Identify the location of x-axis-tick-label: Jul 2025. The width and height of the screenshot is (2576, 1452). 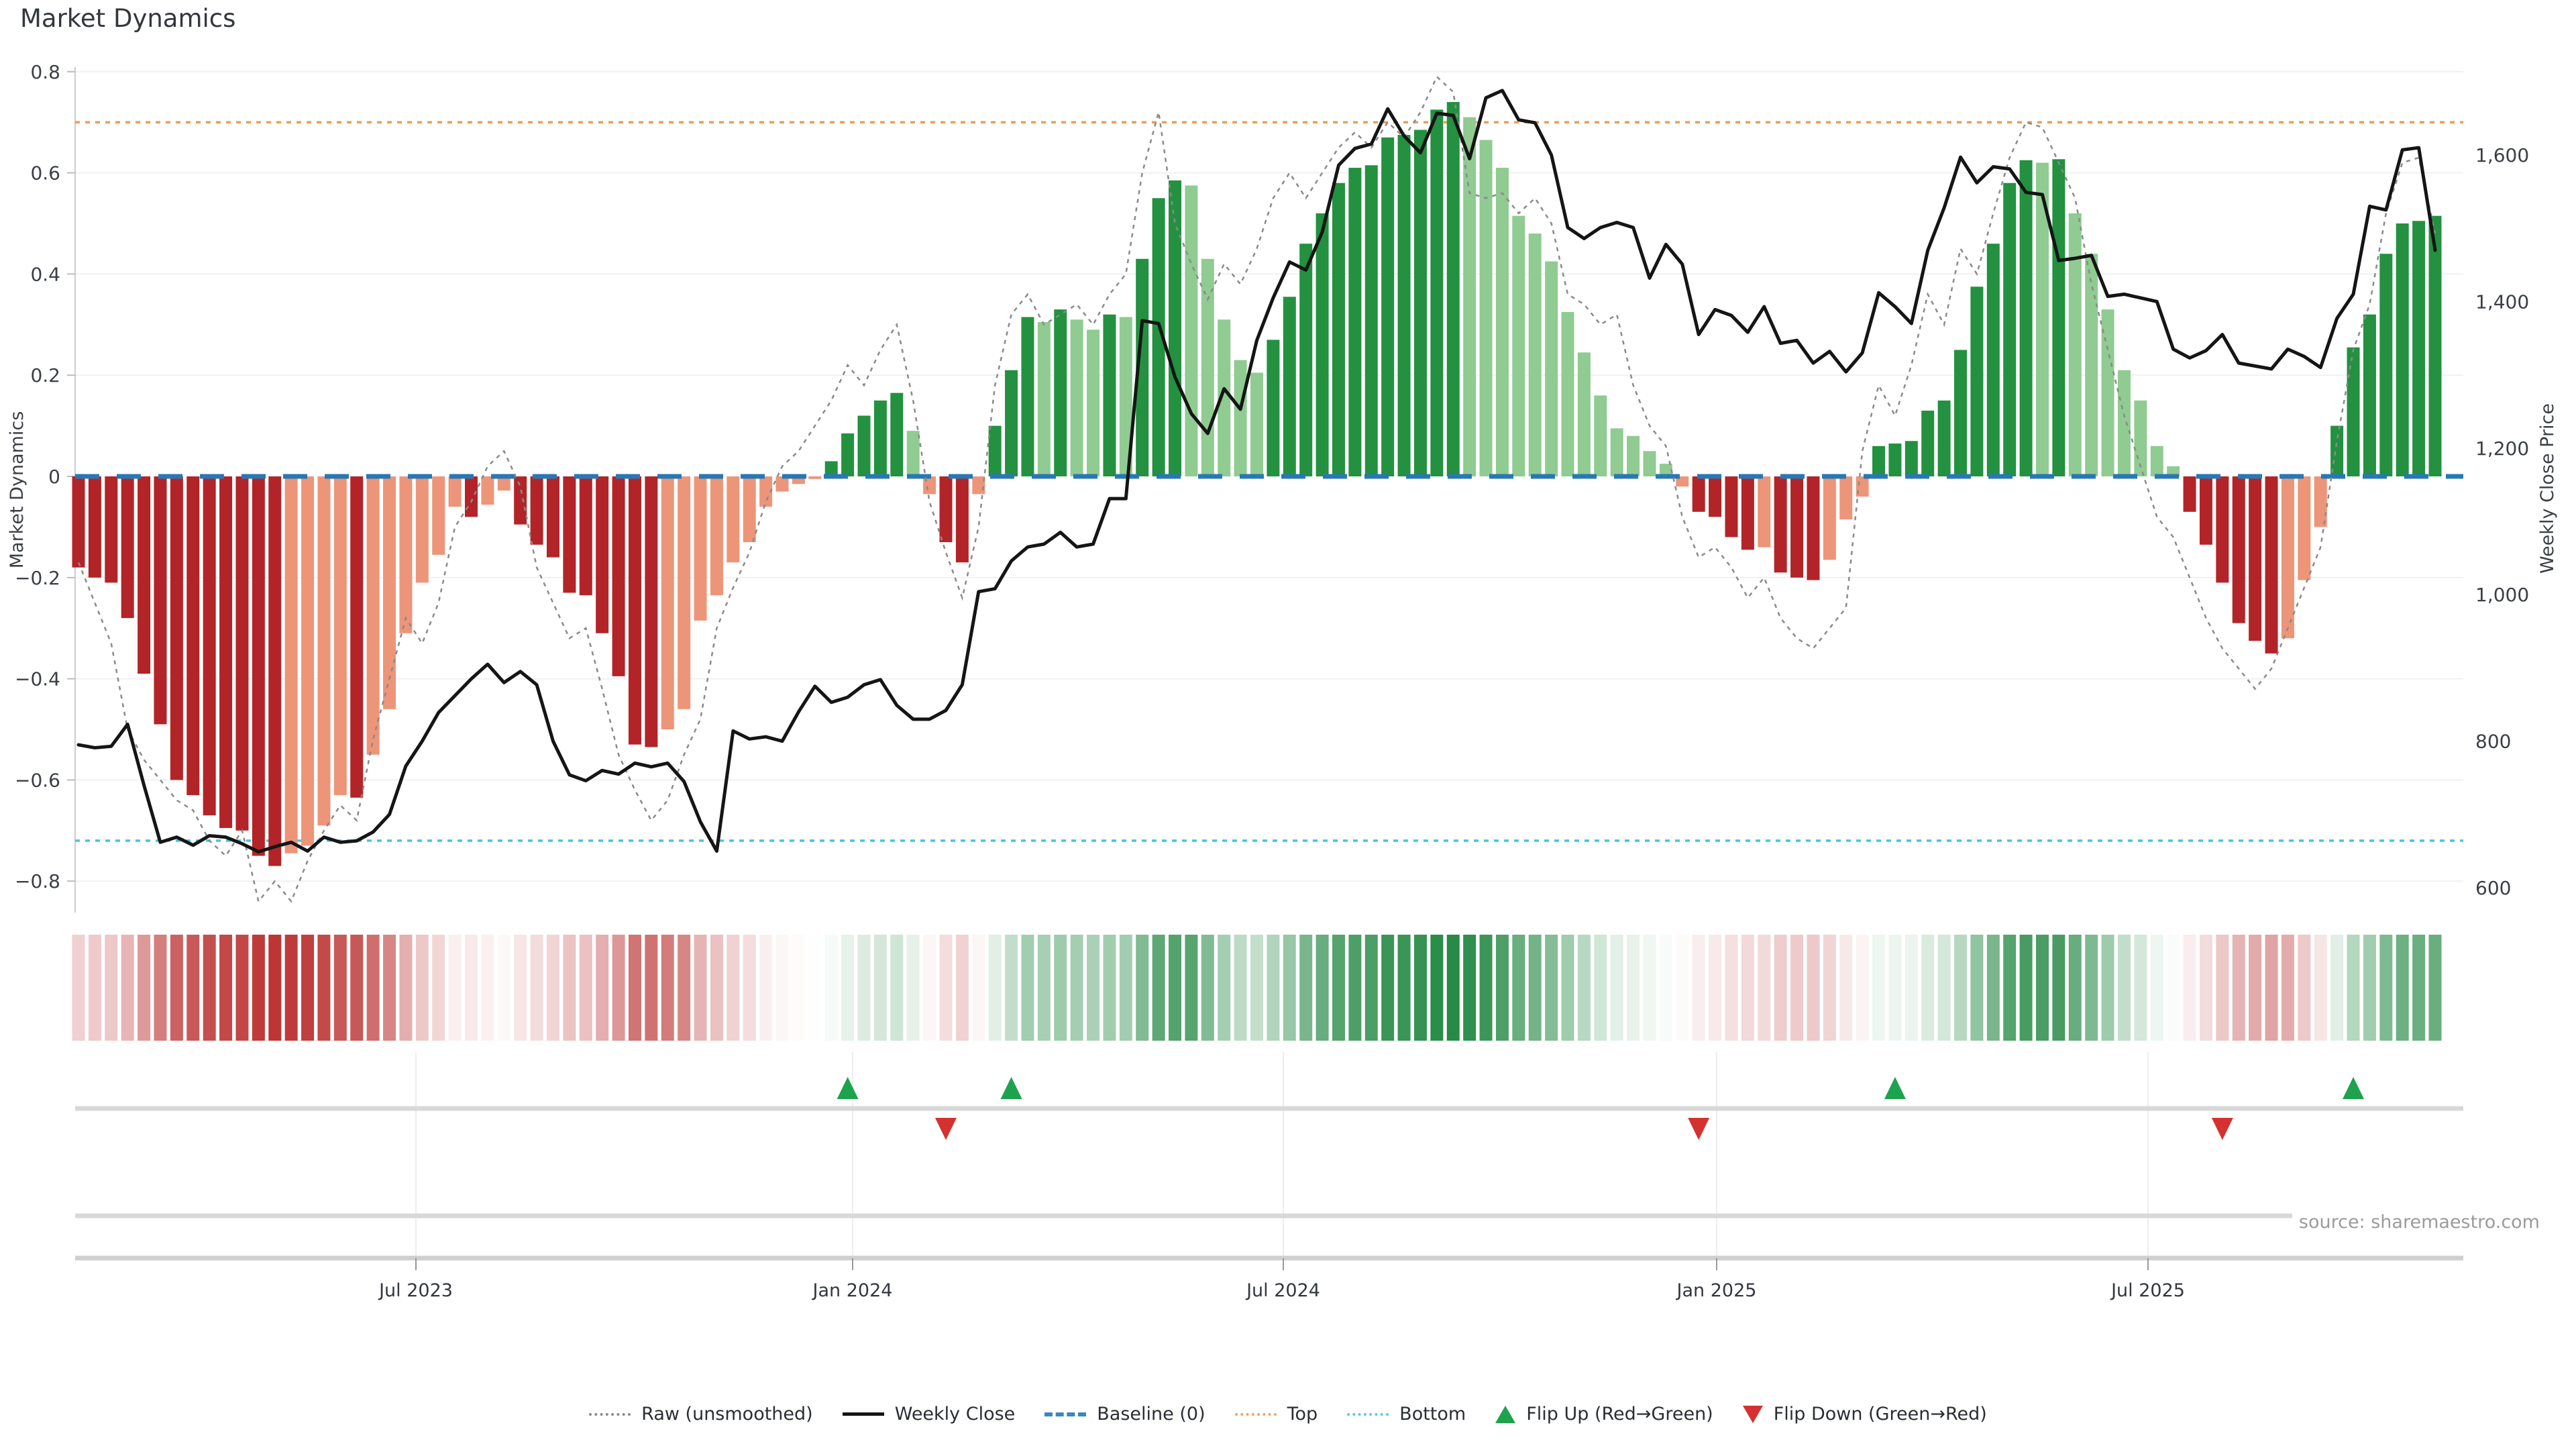
(2147, 1291).